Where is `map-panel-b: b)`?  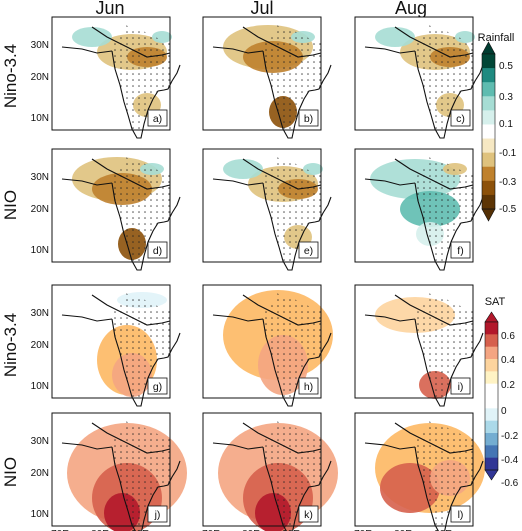
map-panel-b: b) is located at coordinates (267, 77).